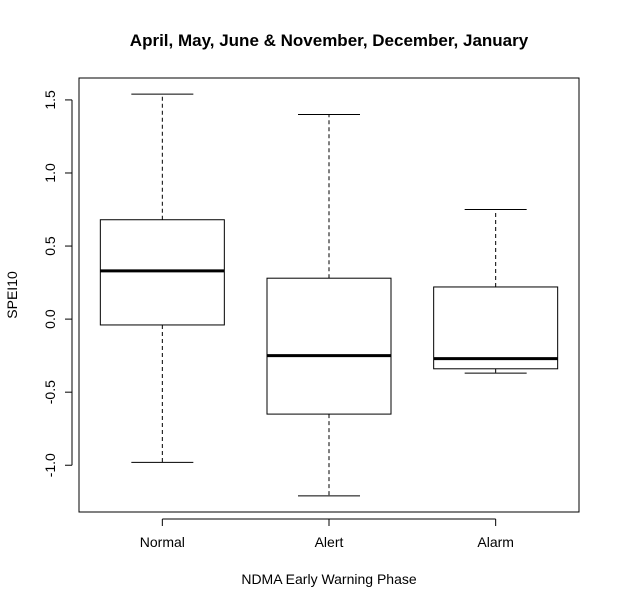 Image resolution: width=620 pixels, height=615 pixels. What do you see at coordinates (57, 283) in the screenshot?
I see `y-axis: -1.0 -0.5 0.0 0.5 1.0 1.5` at bounding box center [57, 283].